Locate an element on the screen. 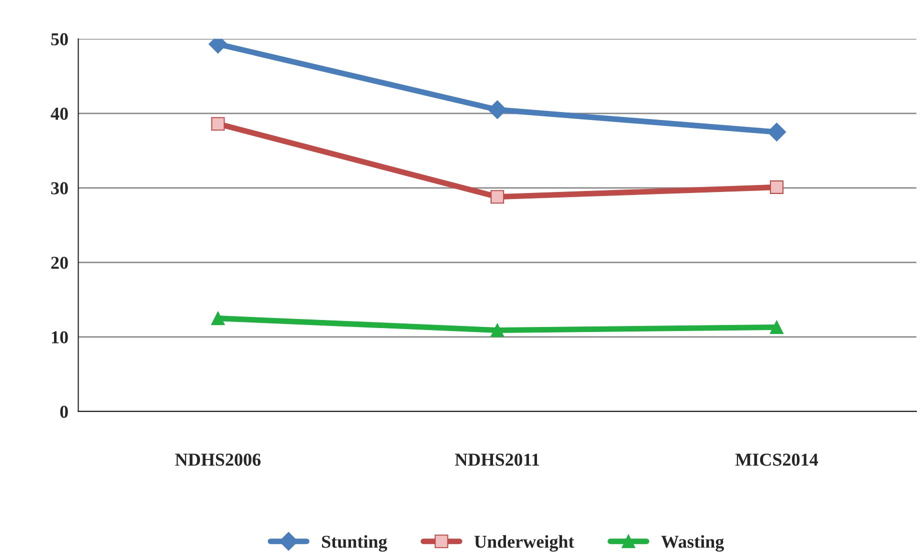 Image resolution: width=921 pixels, height=556 pixels. legend-label: Underweight is located at coordinates (524, 543).